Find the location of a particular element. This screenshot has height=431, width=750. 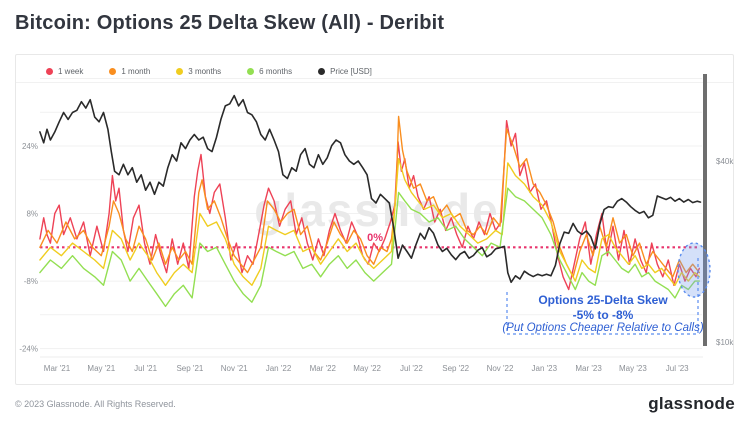

legend-dot-price-usd is located at coordinates (322, 71).